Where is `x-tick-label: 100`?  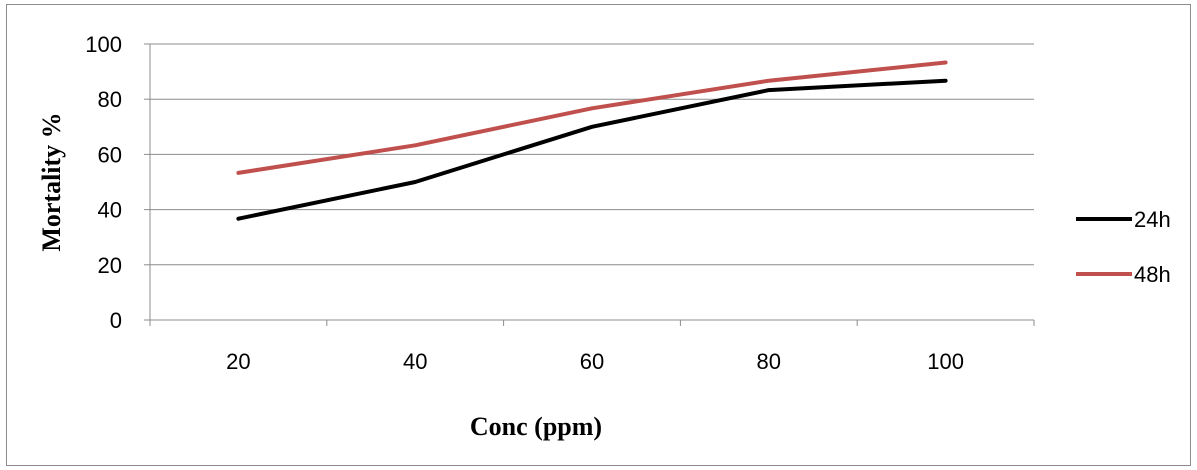
x-tick-label: 100 is located at coordinates (945, 361).